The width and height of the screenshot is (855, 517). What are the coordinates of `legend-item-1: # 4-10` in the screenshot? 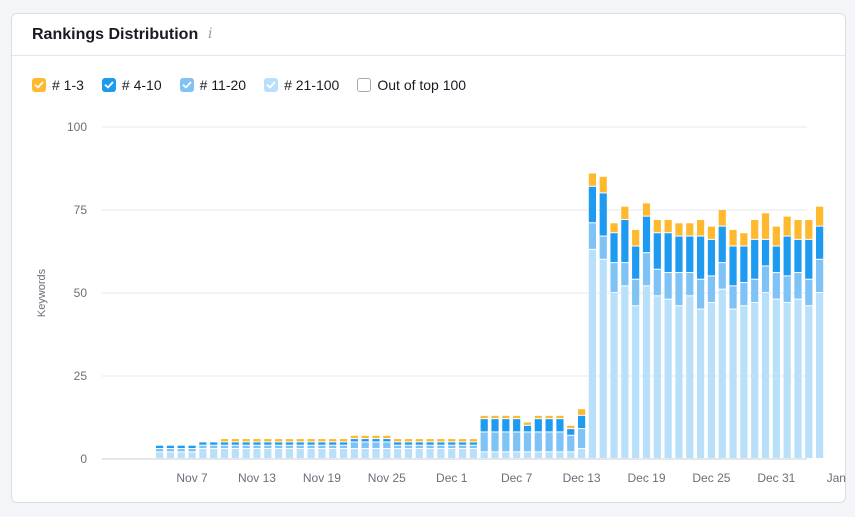 It's located at (131, 85).